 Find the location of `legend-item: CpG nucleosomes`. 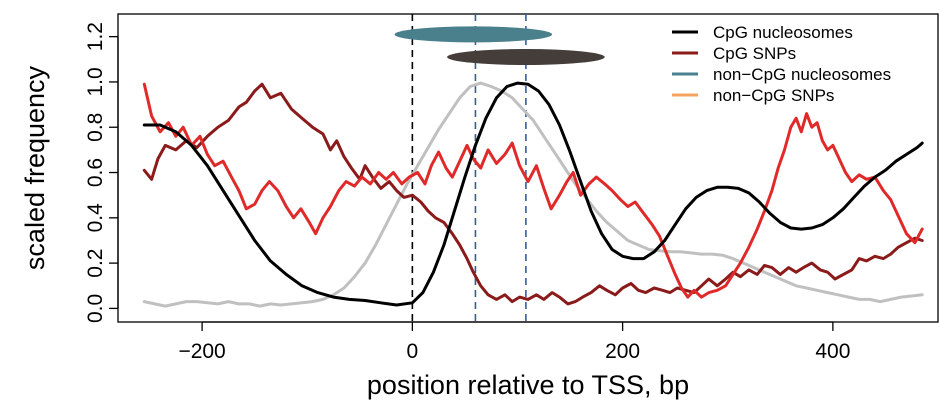

legend-item: CpG nucleosomes is located at coordinates (762, 32).